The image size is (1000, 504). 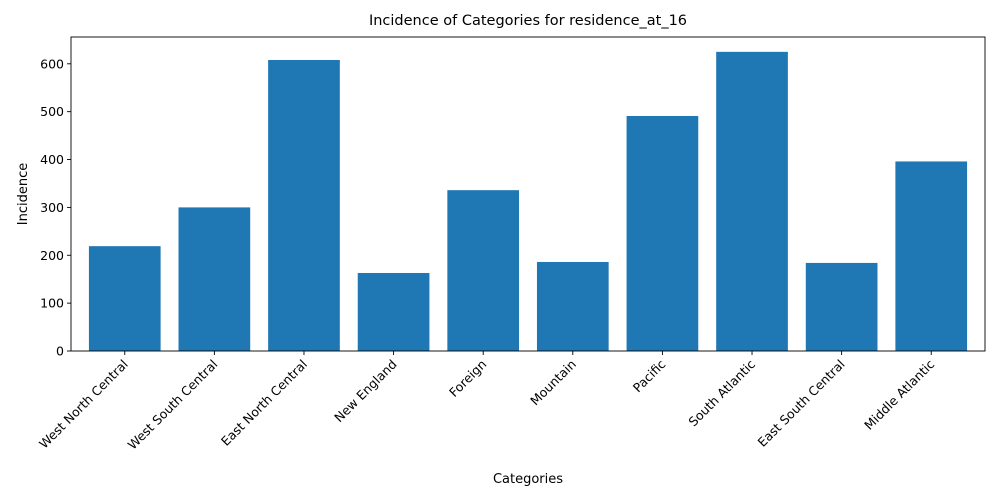 I want to click on y-tick-label: 600, so click(x=52, y=63).